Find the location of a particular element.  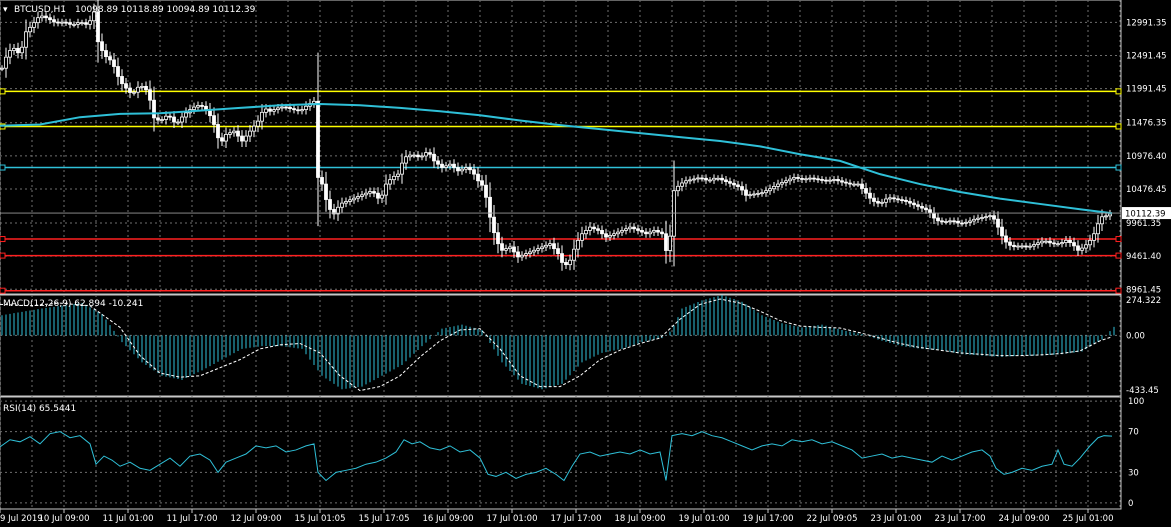

x-tick-label: 22 Jul 09:05 is located at coordinates (832, 519).